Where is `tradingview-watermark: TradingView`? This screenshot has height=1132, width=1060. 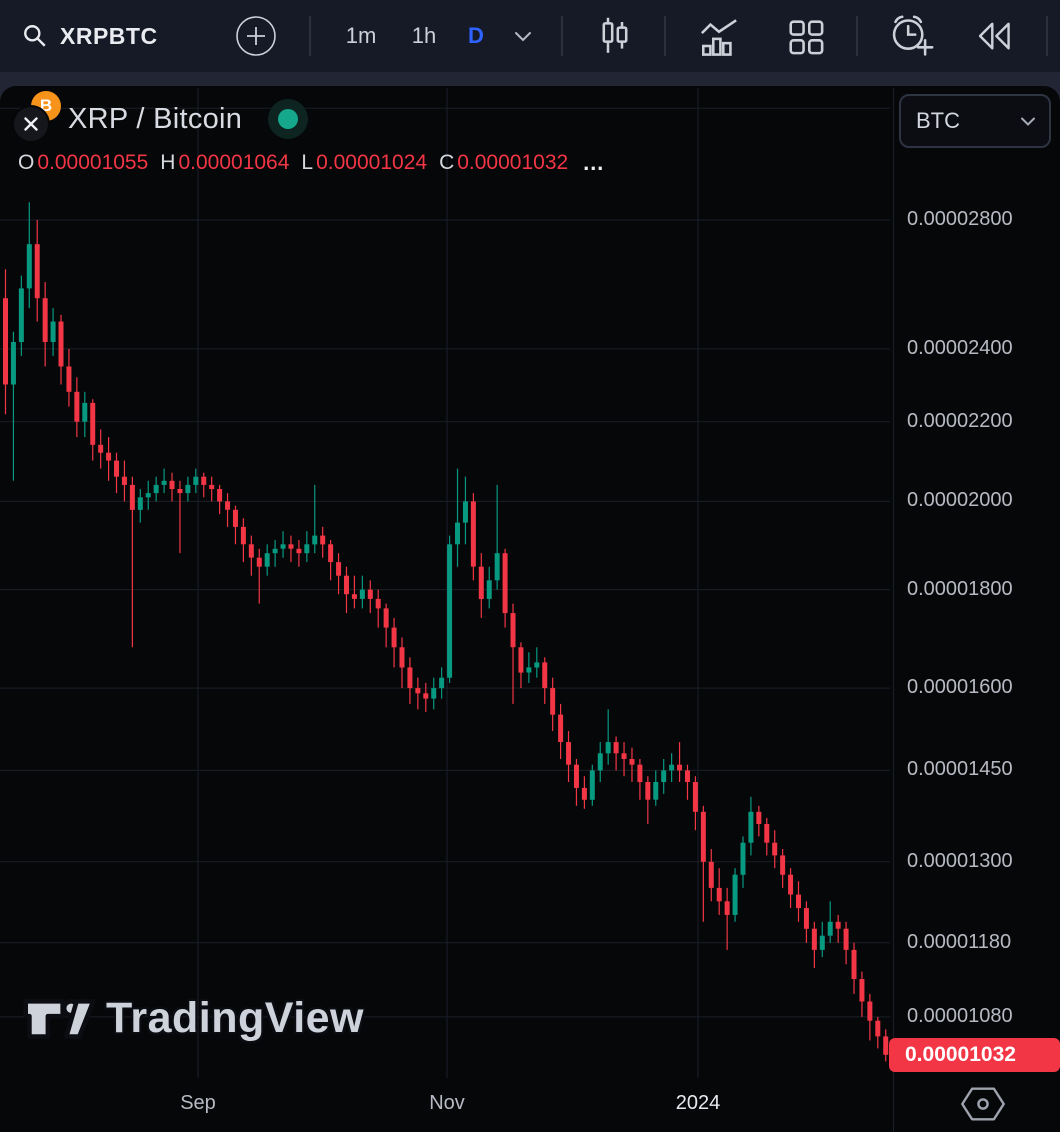 tradingview-watermark: TradingView is located at coordinates (193, 1018).